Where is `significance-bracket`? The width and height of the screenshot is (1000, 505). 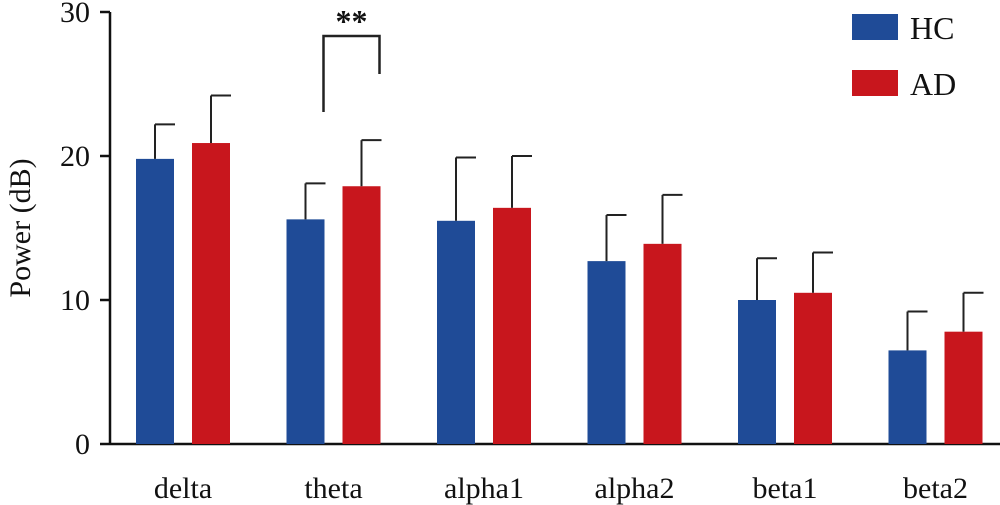
significance-bracket is located at coordinates (351, 73).